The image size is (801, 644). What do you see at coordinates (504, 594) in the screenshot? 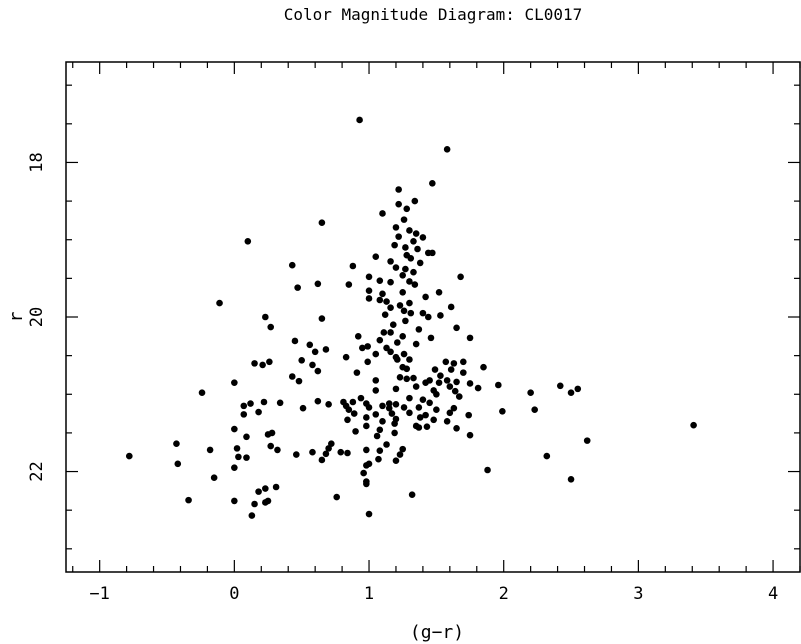
I see `x-tick-label: 2` at bounding box center [504, 594].